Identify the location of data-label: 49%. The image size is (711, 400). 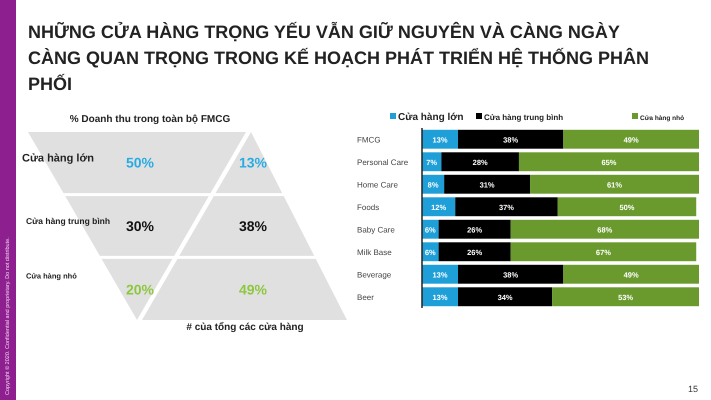
(253, 289).